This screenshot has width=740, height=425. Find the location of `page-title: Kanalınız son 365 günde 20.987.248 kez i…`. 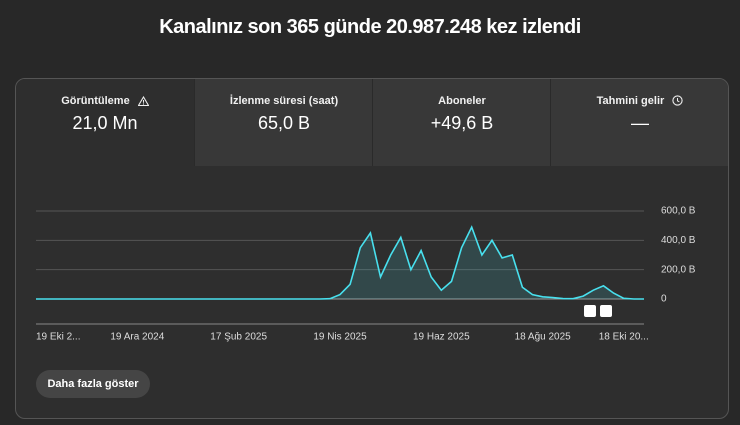

page-title: Kanalınız son 365 günde 20.987.248 kez i… is located at coordinates (370, 27).